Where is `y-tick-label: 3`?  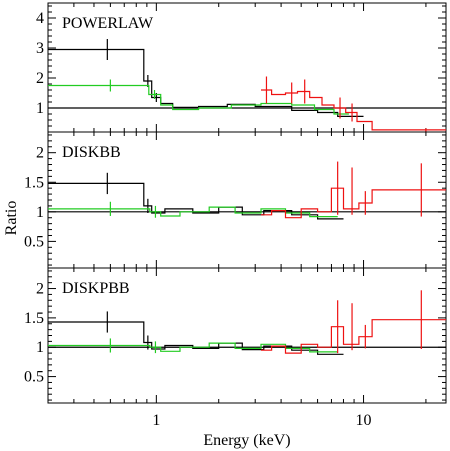
y-tick-label: 3 is located at coordinates (40, 48).